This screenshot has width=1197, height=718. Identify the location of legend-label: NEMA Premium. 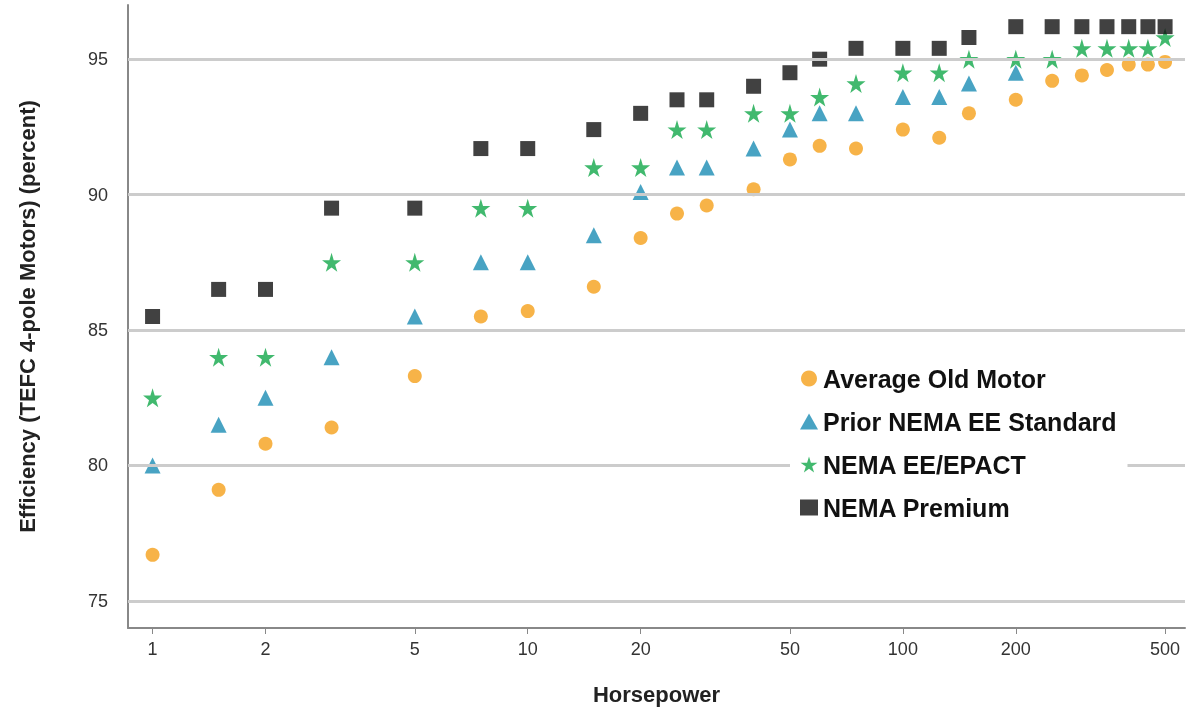
(916, 507).